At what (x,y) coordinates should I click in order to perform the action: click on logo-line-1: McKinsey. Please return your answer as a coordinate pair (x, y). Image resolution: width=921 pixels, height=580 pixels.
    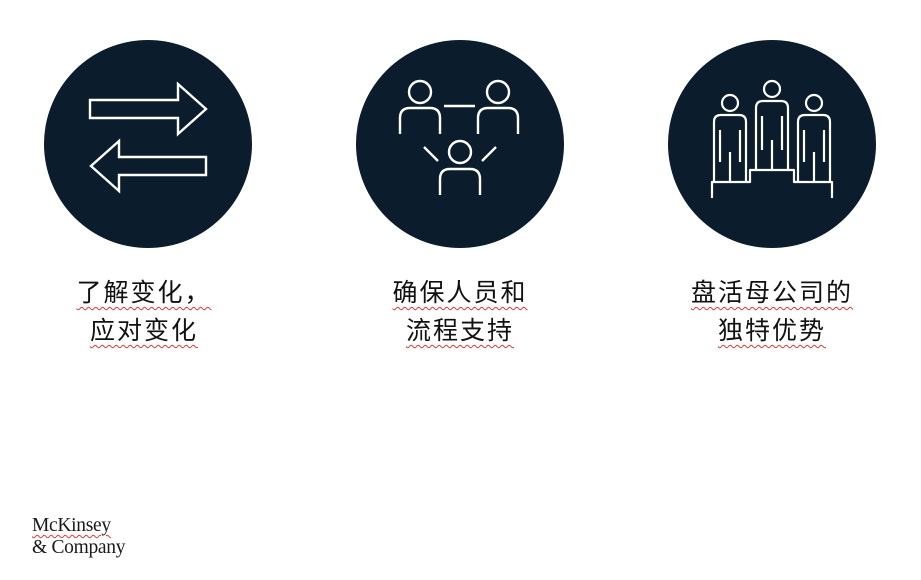
    Looking at the image, I should click on (71, 525).